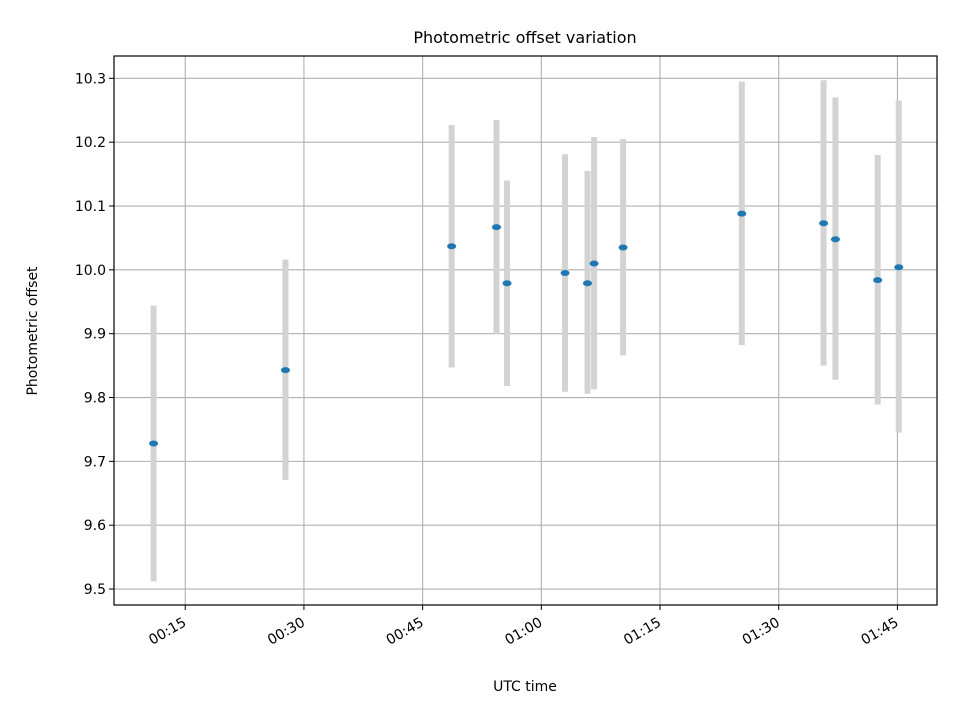  I want to click on y-tick-label: 10.3, so click(90, 79).